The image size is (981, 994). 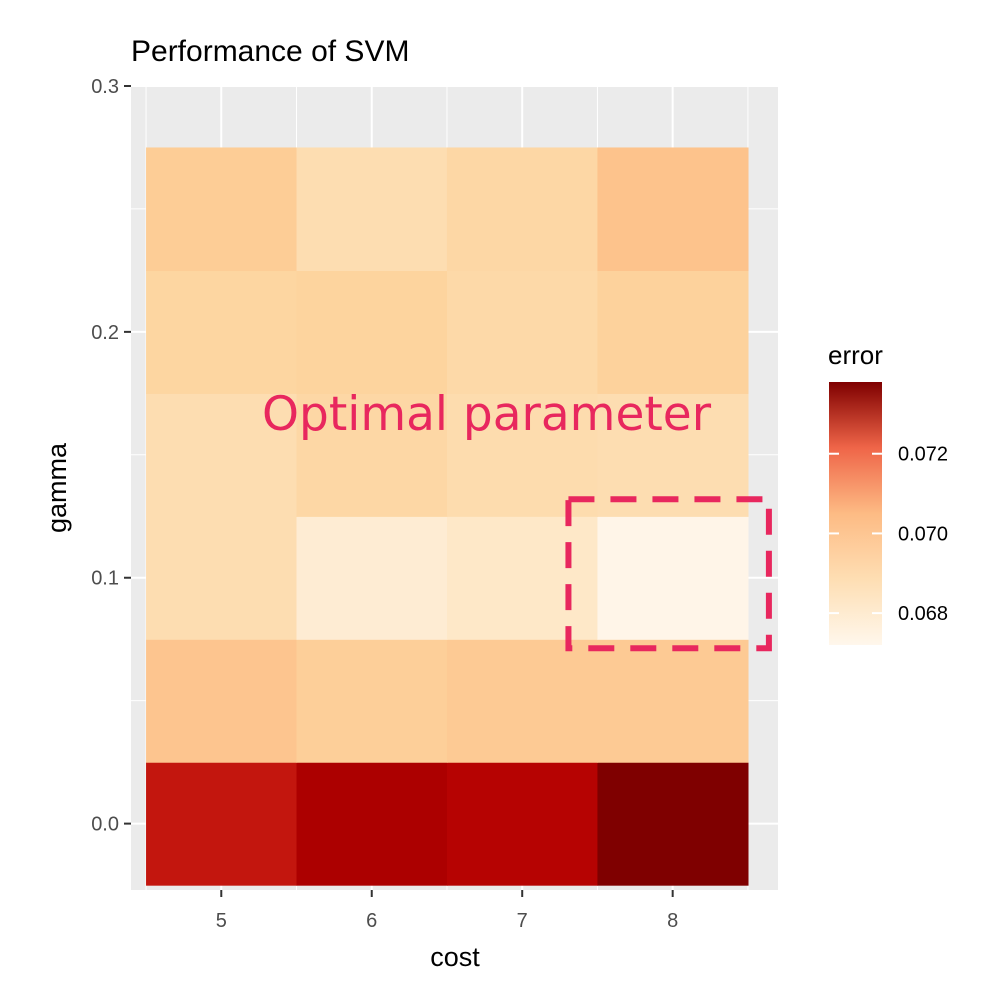 I want to click on x-tick-label: 8, so click(x=672, y=921).